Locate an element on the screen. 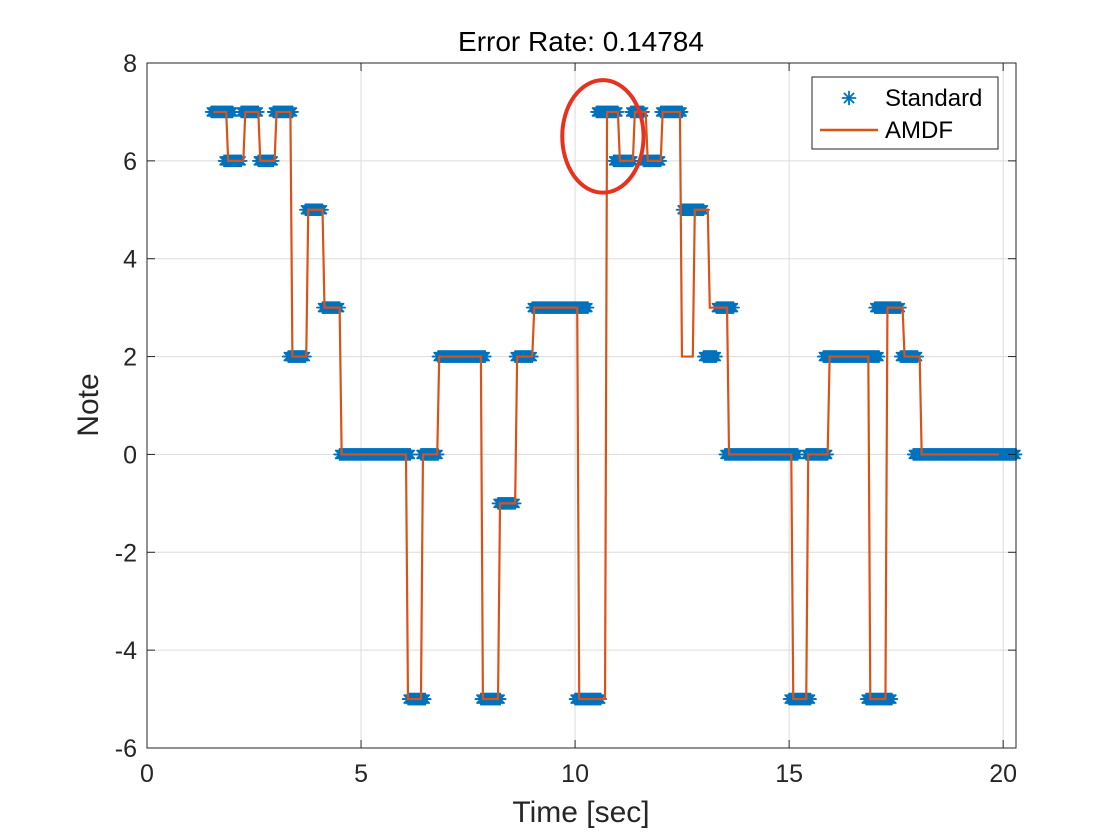  x-tick-label: 15 is located at coordinates (789, 774).